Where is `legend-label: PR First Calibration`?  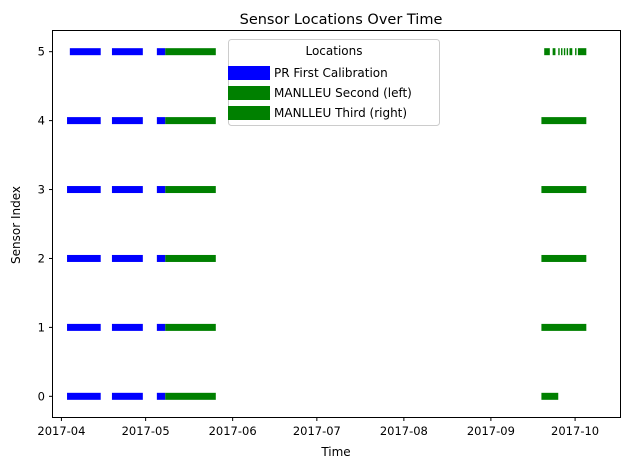
legend-label: PR First Calibration is located at coordinates (331, 73).